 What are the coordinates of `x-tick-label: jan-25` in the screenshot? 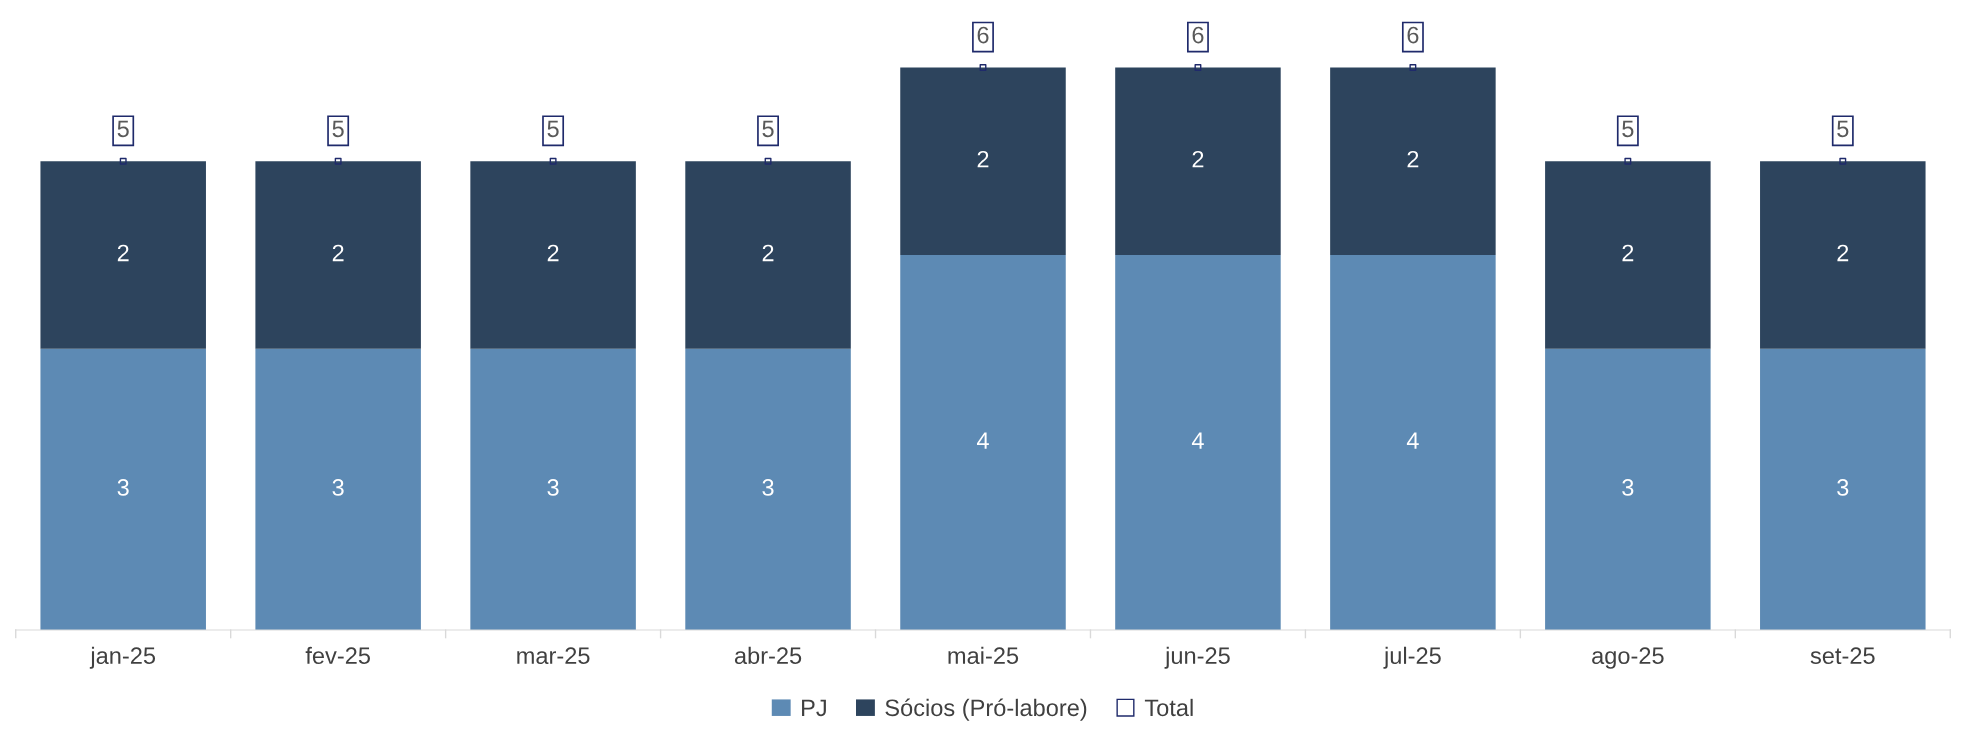 It's located at (122, 657).